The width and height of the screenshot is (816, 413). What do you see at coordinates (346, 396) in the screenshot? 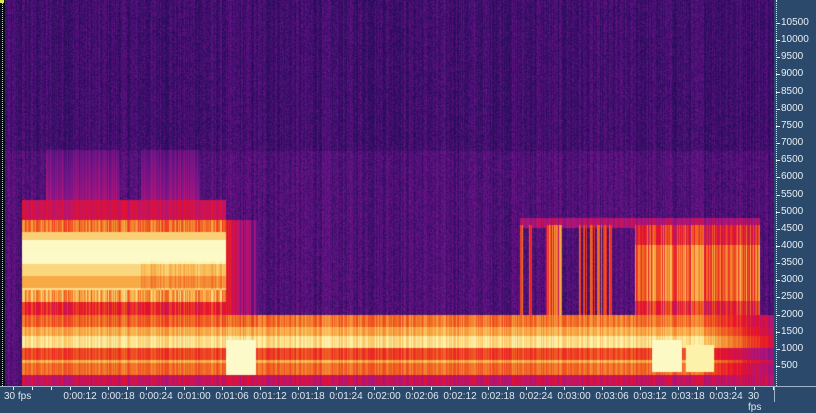
I see `time-label: 0:01:24` at bounding box center [346, 396].